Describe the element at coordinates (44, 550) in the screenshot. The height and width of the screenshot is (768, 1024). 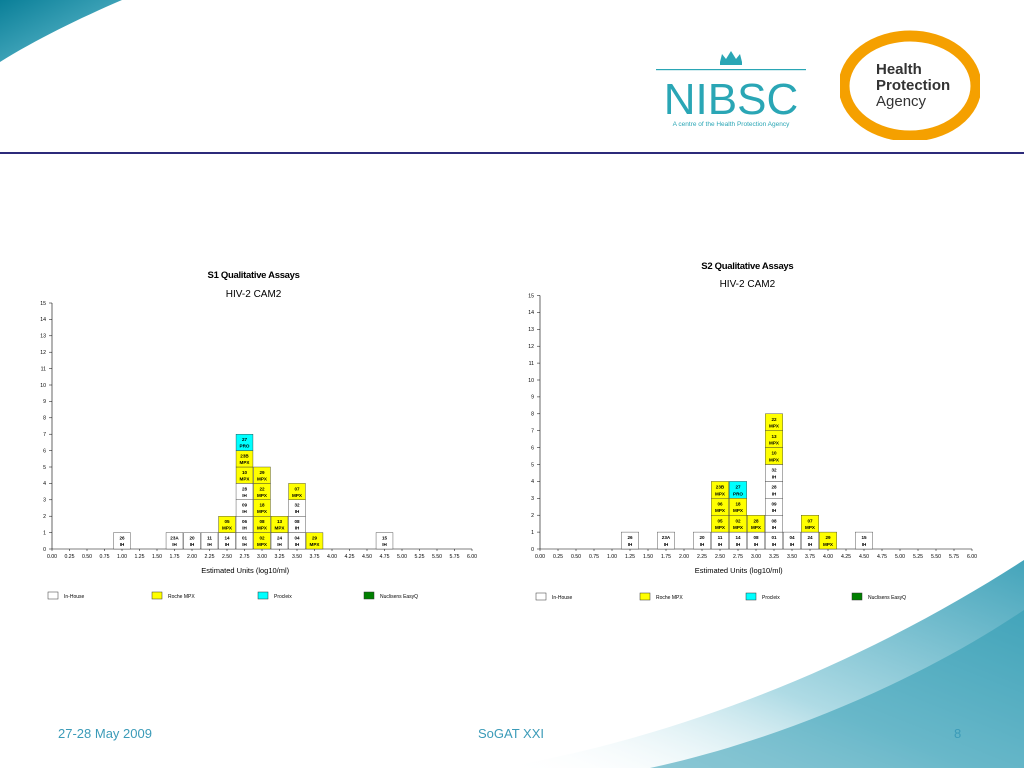
I see `y-tick-label: 0` at that location.